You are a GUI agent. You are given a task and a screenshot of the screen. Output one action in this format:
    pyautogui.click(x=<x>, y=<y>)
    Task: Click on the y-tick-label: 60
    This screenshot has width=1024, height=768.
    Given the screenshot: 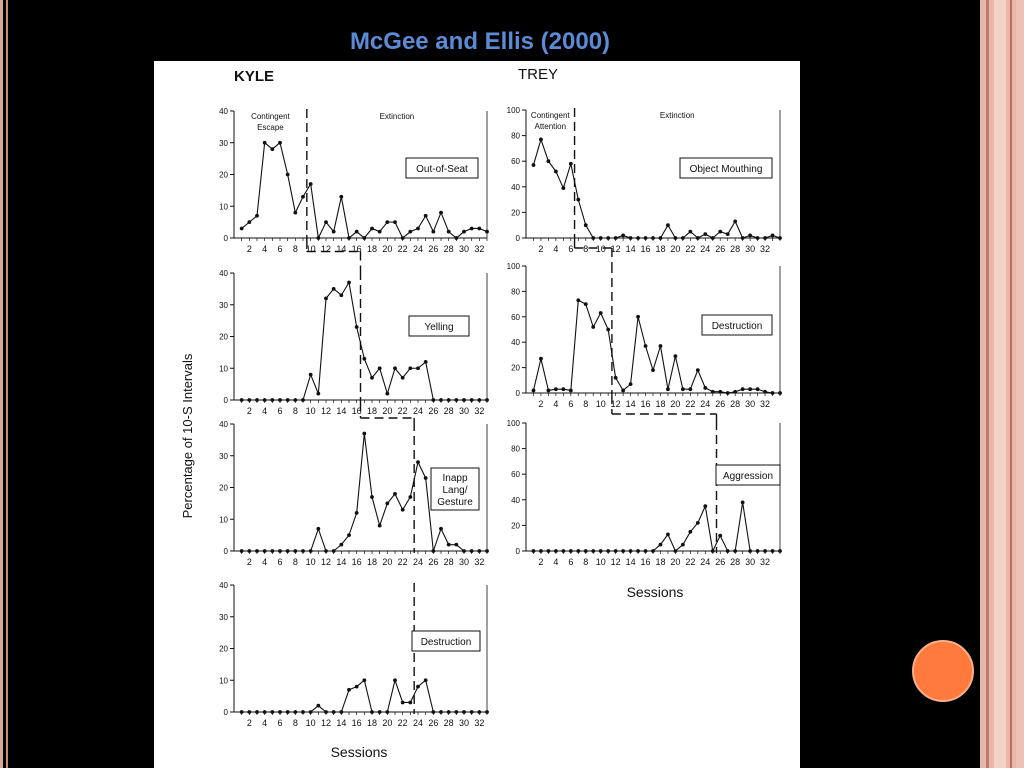 What is the action you would take?
    pyautogui.click(x=515, y=161)
    